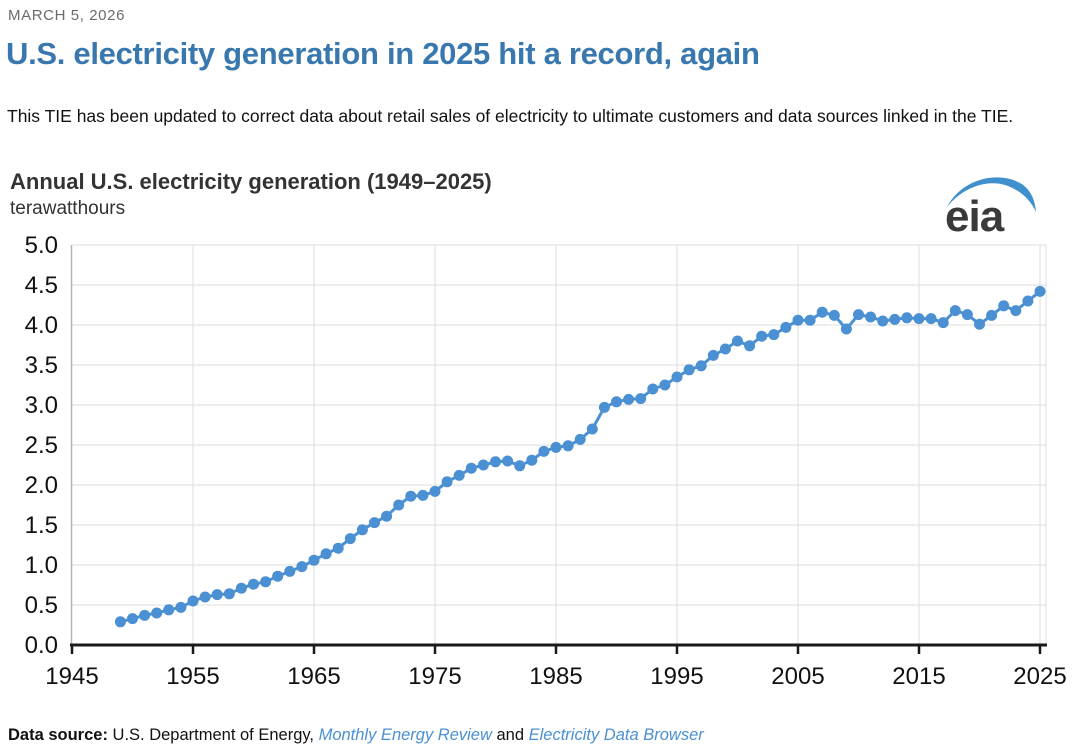 This screenshot has width=1080, height=755. What do you see at coordinates (510, 735) in the screenshot?
I see `data-source-connector: and` at bounding box center [510, 735].